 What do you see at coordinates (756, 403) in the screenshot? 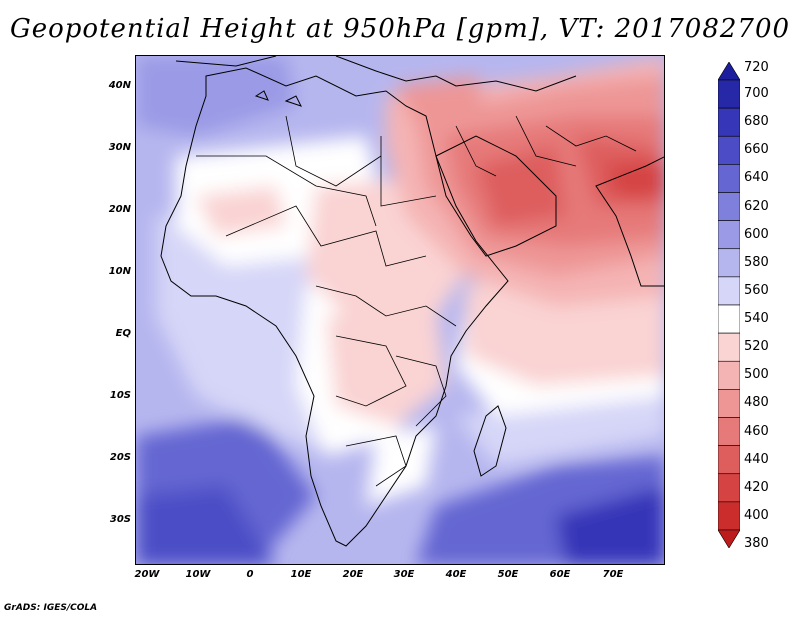
I see `colorbar-label: 480` at bounding box center [756, 403].